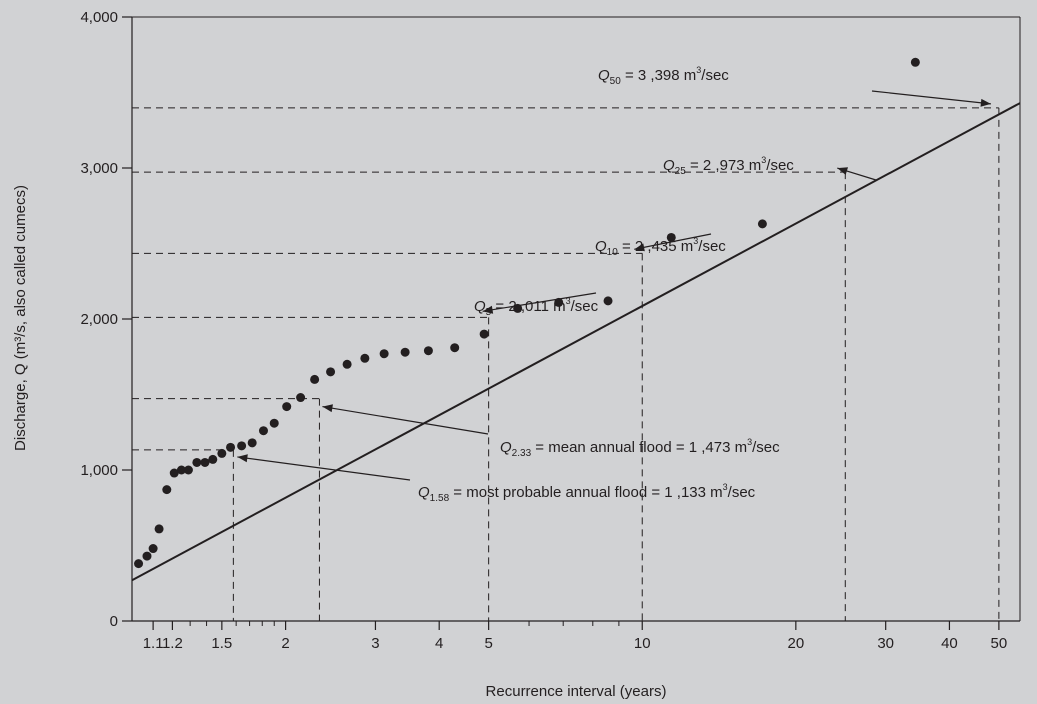 The height and width of the screenshot is (704, 1037). I want to click on annotation-subscript: 2.33, so click(522, 453).